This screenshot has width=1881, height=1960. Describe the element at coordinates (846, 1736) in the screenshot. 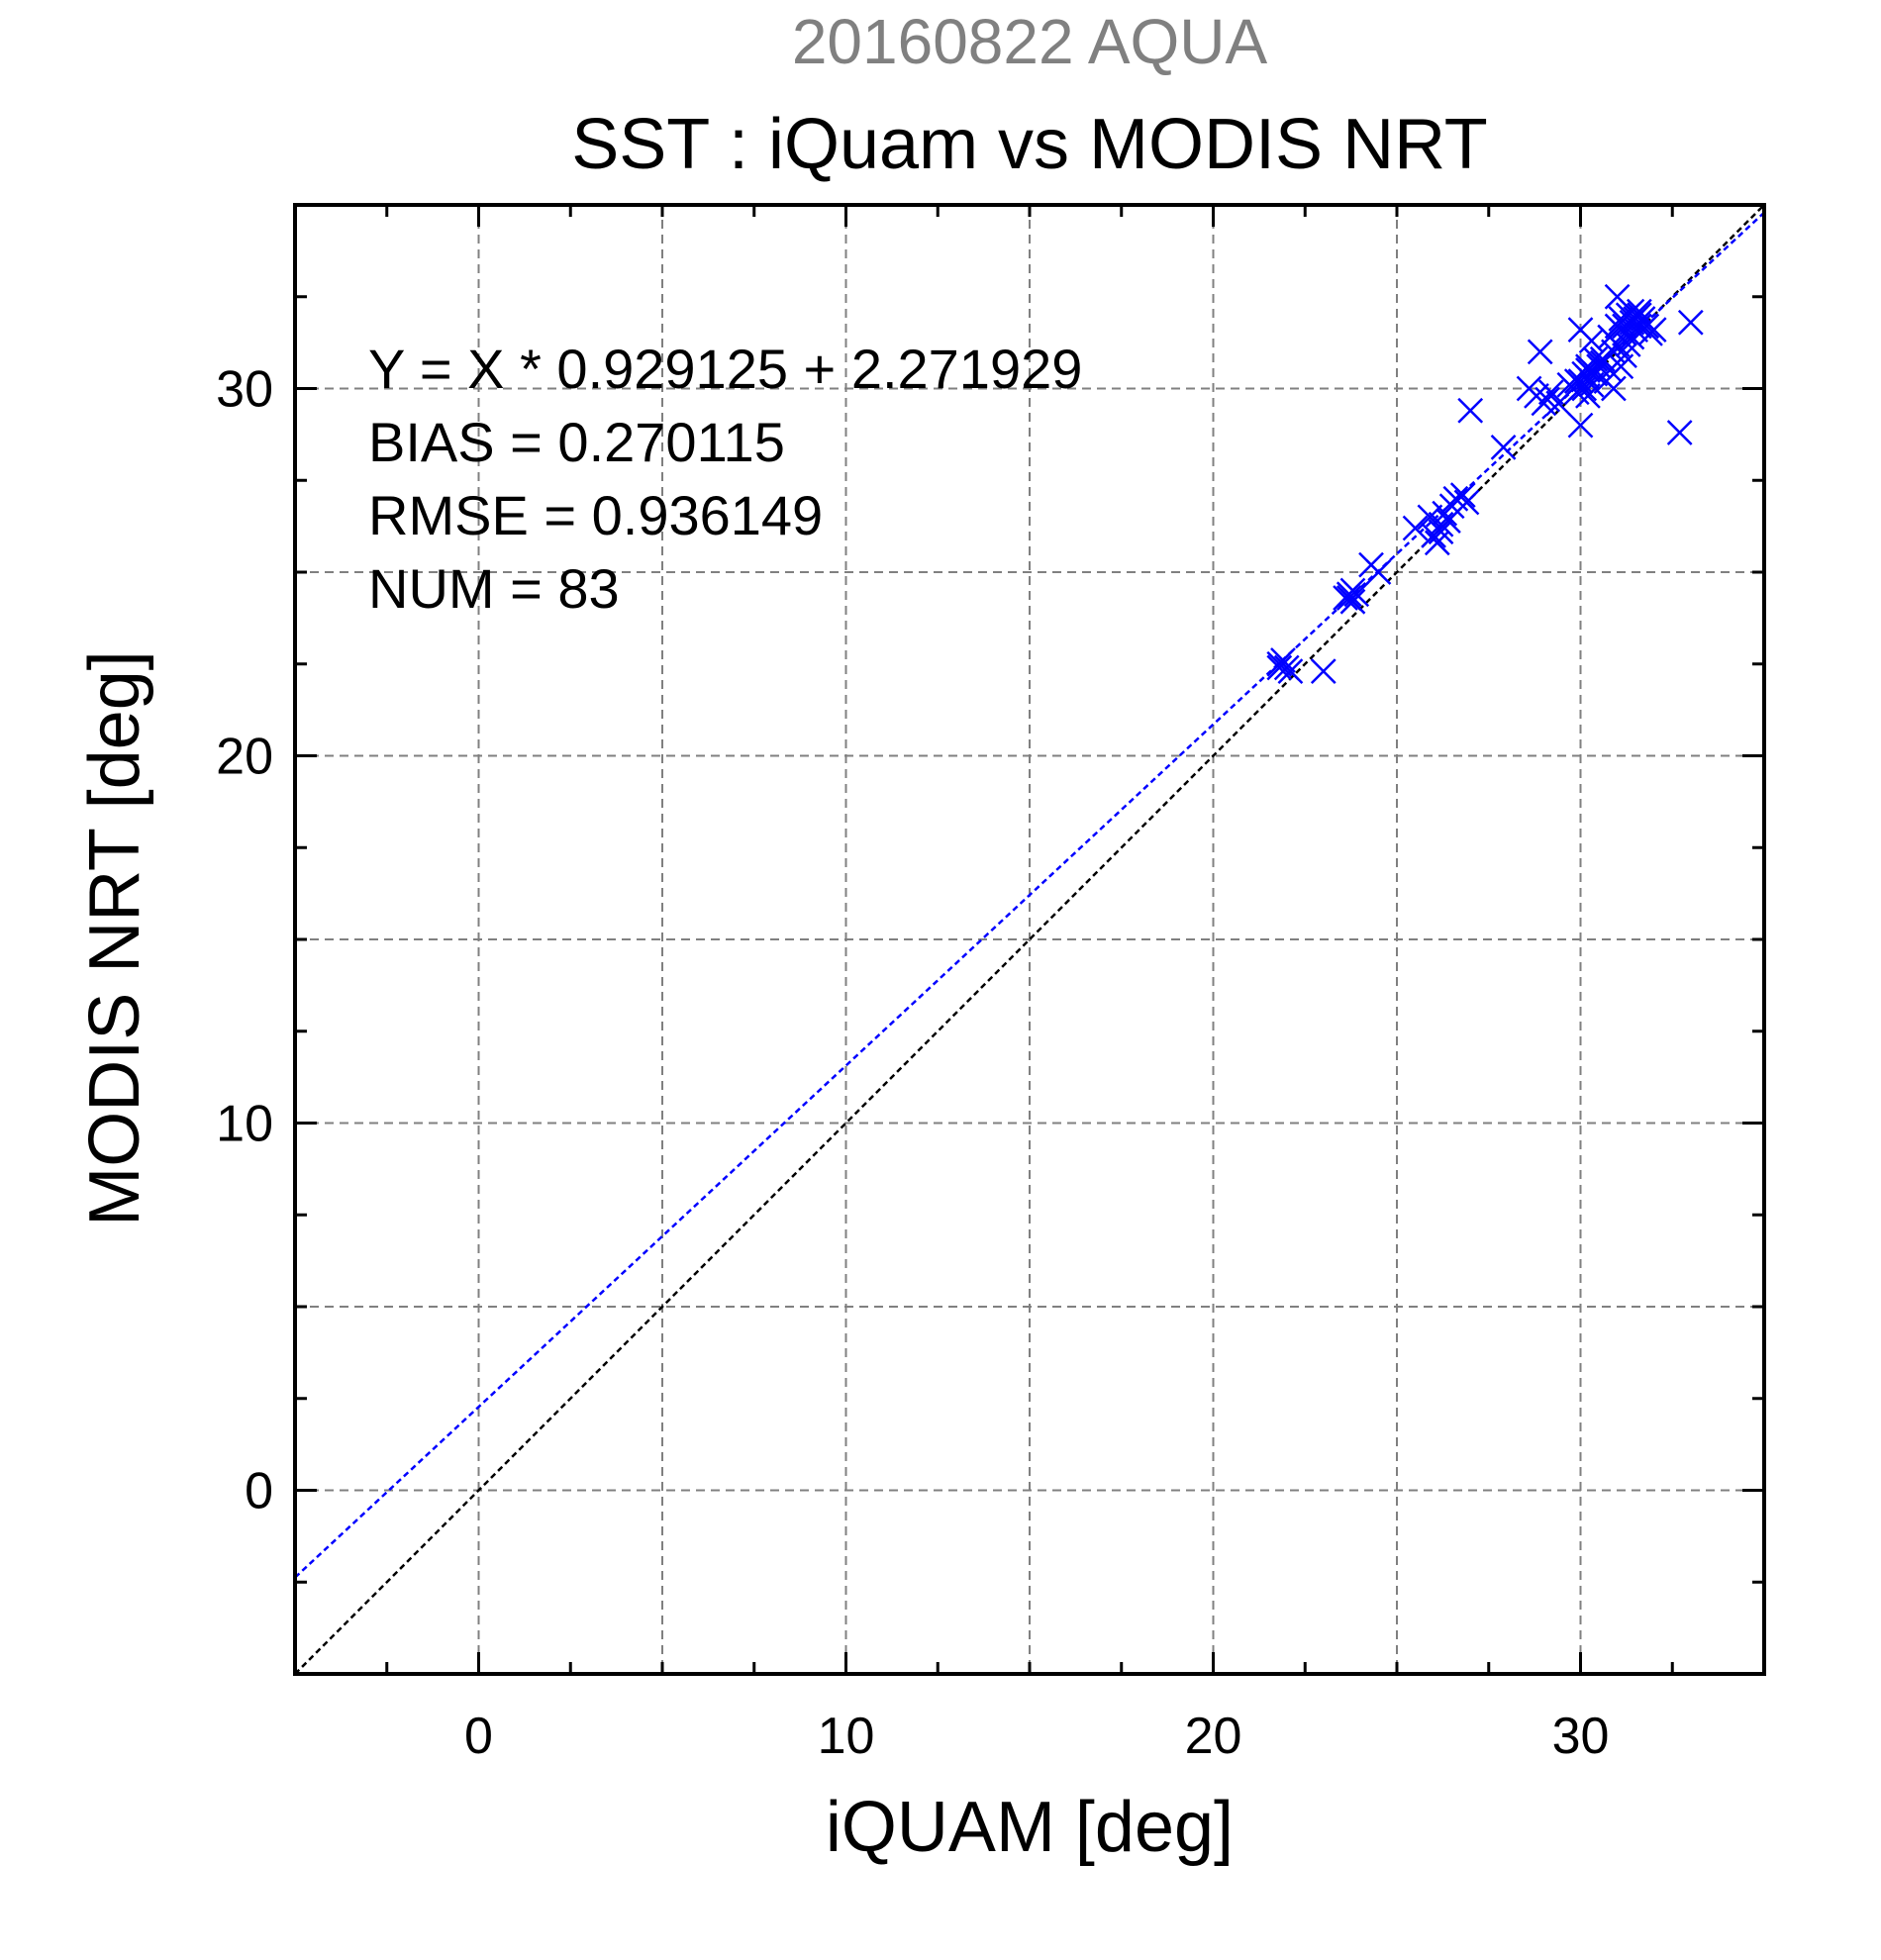

I see `x-tick-label: 10` at that location.